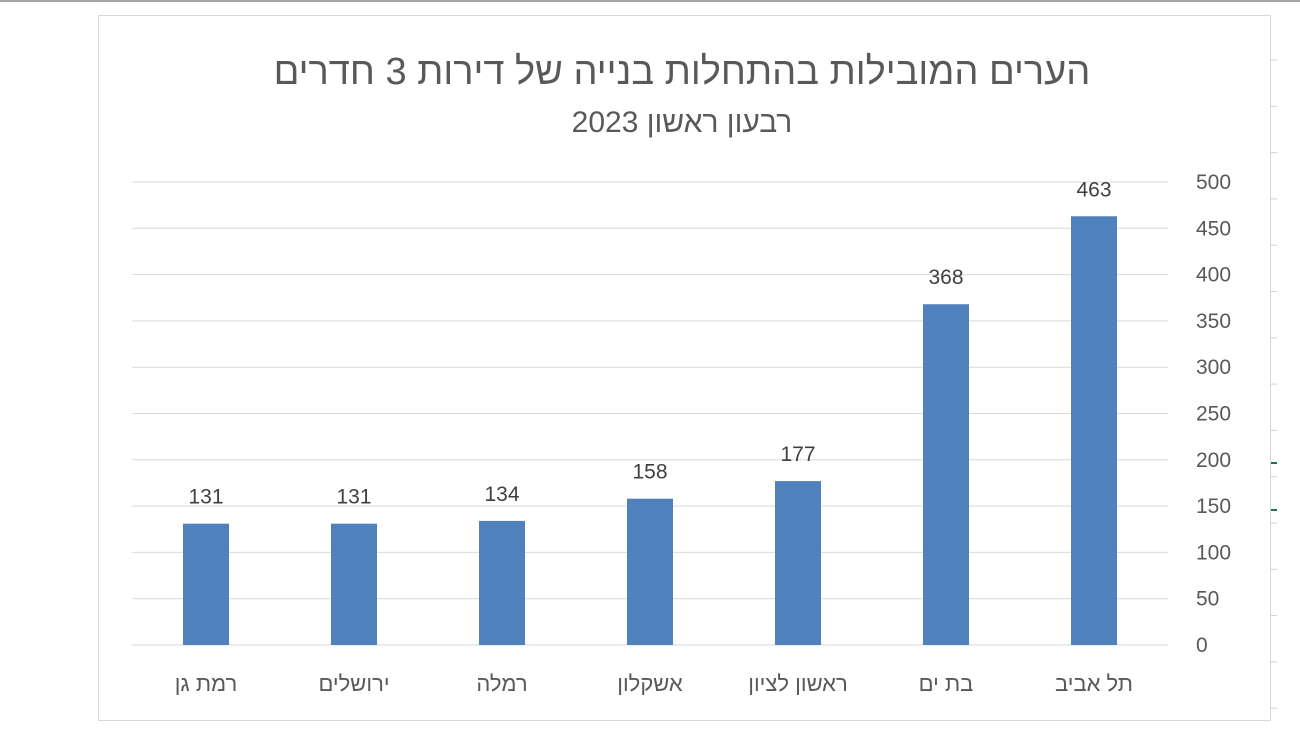 This screenshot has width=1300, height=742. Describe the element at coordinates (1202, 645) in the screenshot. I see `y-tick-label: 0` at that location.